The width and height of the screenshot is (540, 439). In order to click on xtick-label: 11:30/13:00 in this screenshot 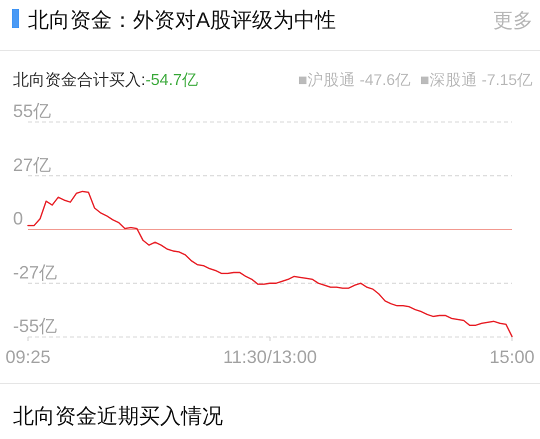, I will do `click(270, 357)`.